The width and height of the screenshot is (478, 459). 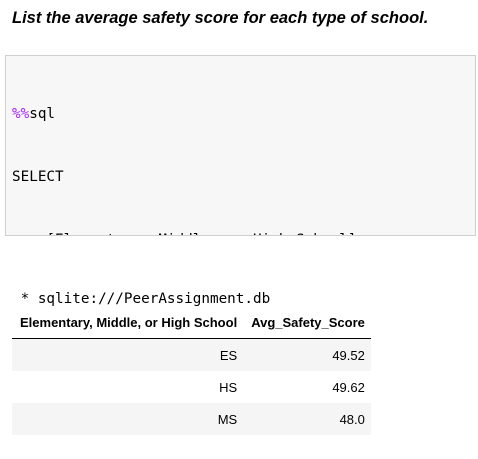 I want to click on code-token: sql, so click(x=42, y=114).